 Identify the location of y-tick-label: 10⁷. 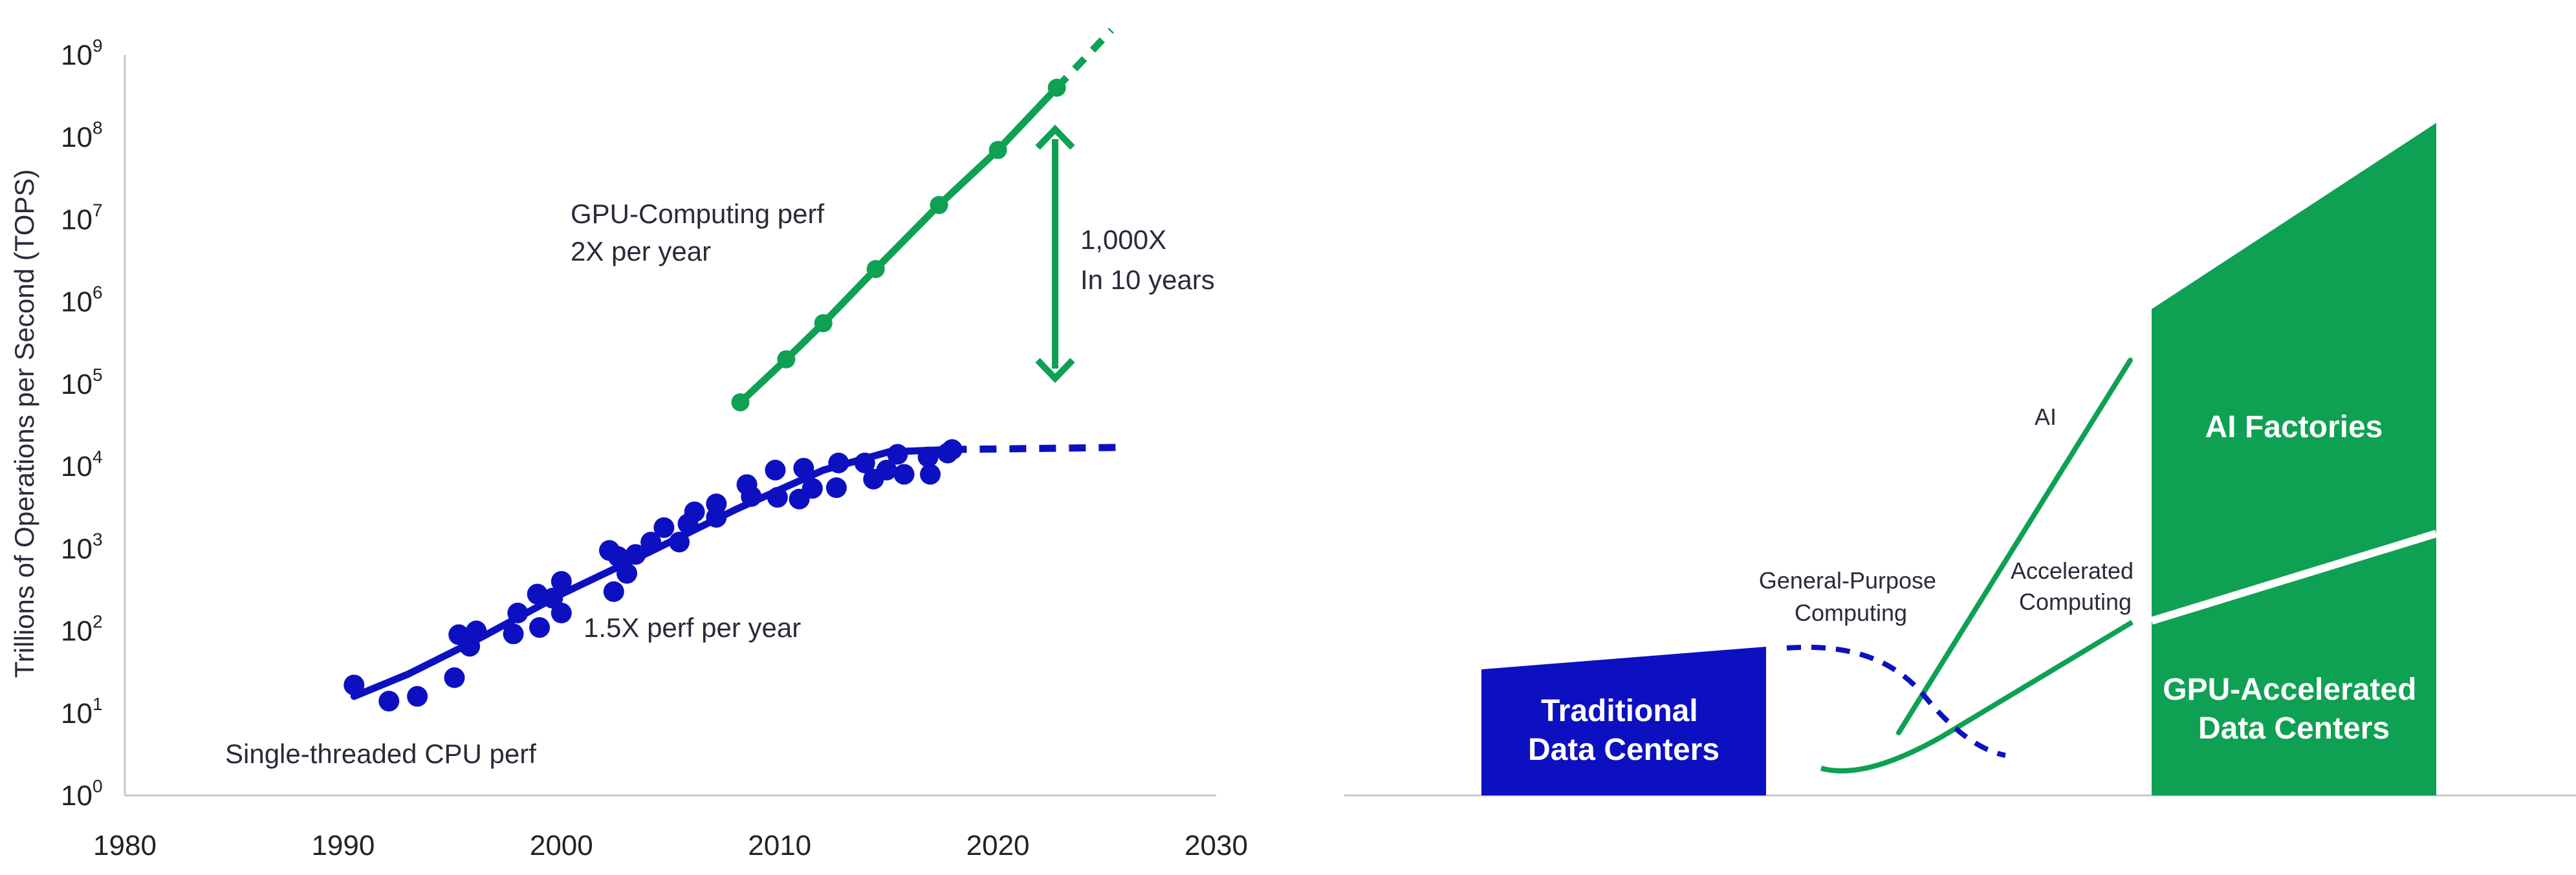
(82, 217).